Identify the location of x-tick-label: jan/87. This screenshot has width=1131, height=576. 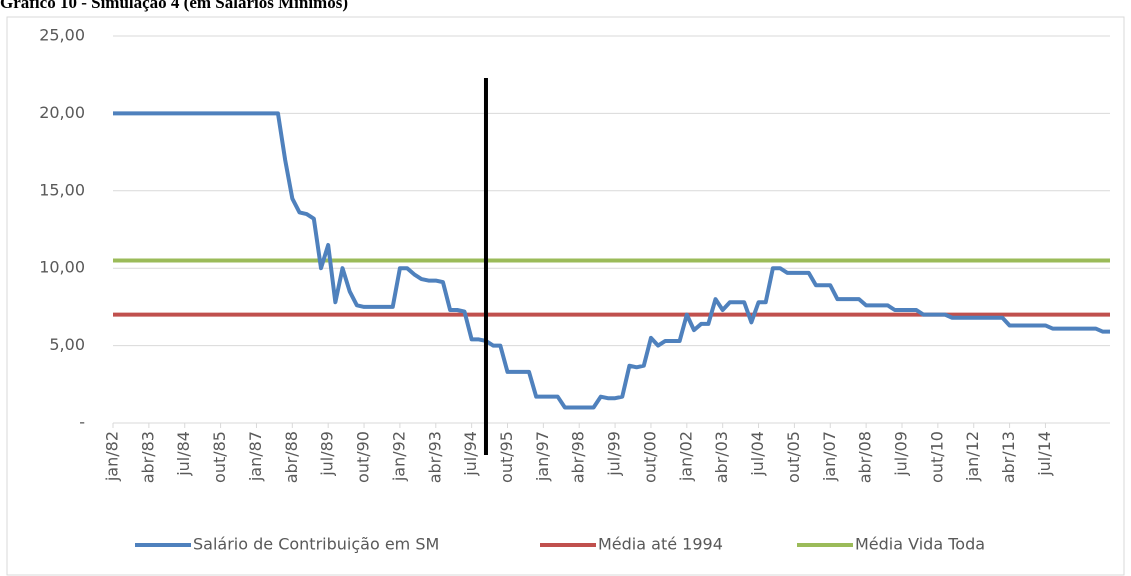
(255, 456).